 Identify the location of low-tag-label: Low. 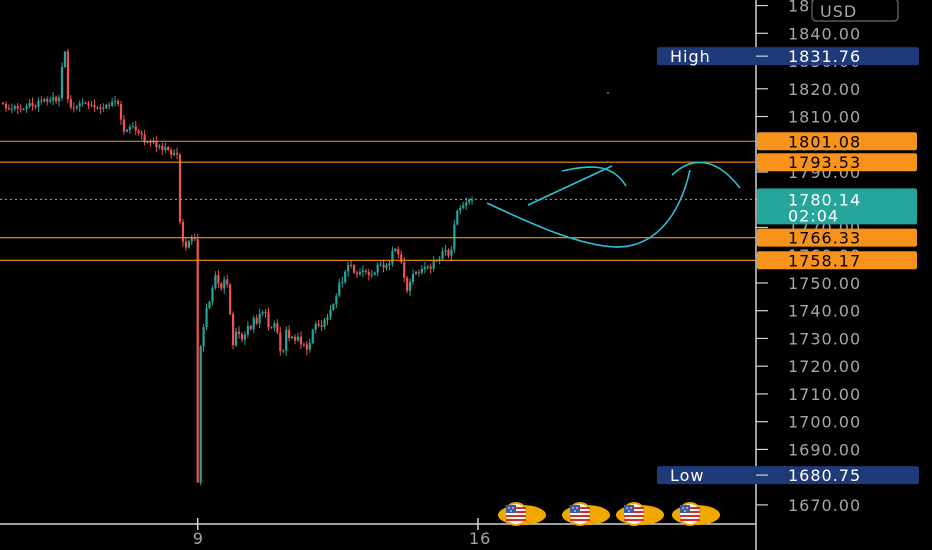
(687, 475).